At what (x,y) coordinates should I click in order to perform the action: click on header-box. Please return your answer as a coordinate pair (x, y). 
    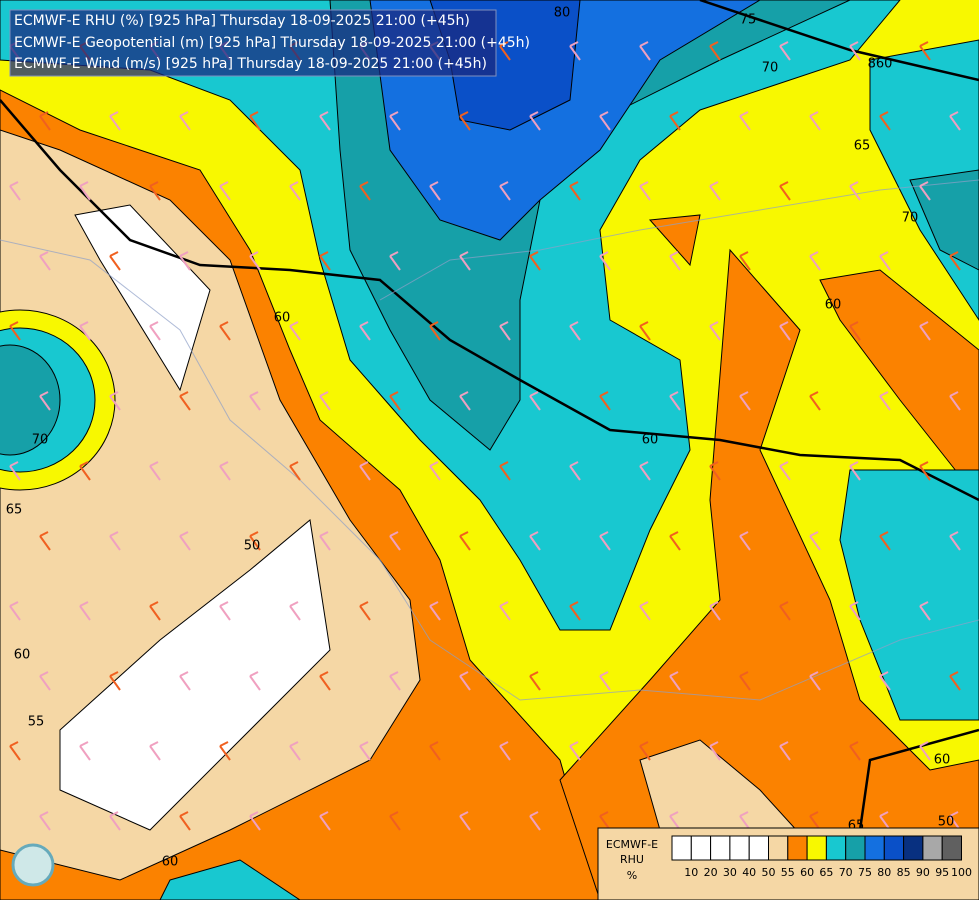
    Looking at the image, I should click on (253, 43).